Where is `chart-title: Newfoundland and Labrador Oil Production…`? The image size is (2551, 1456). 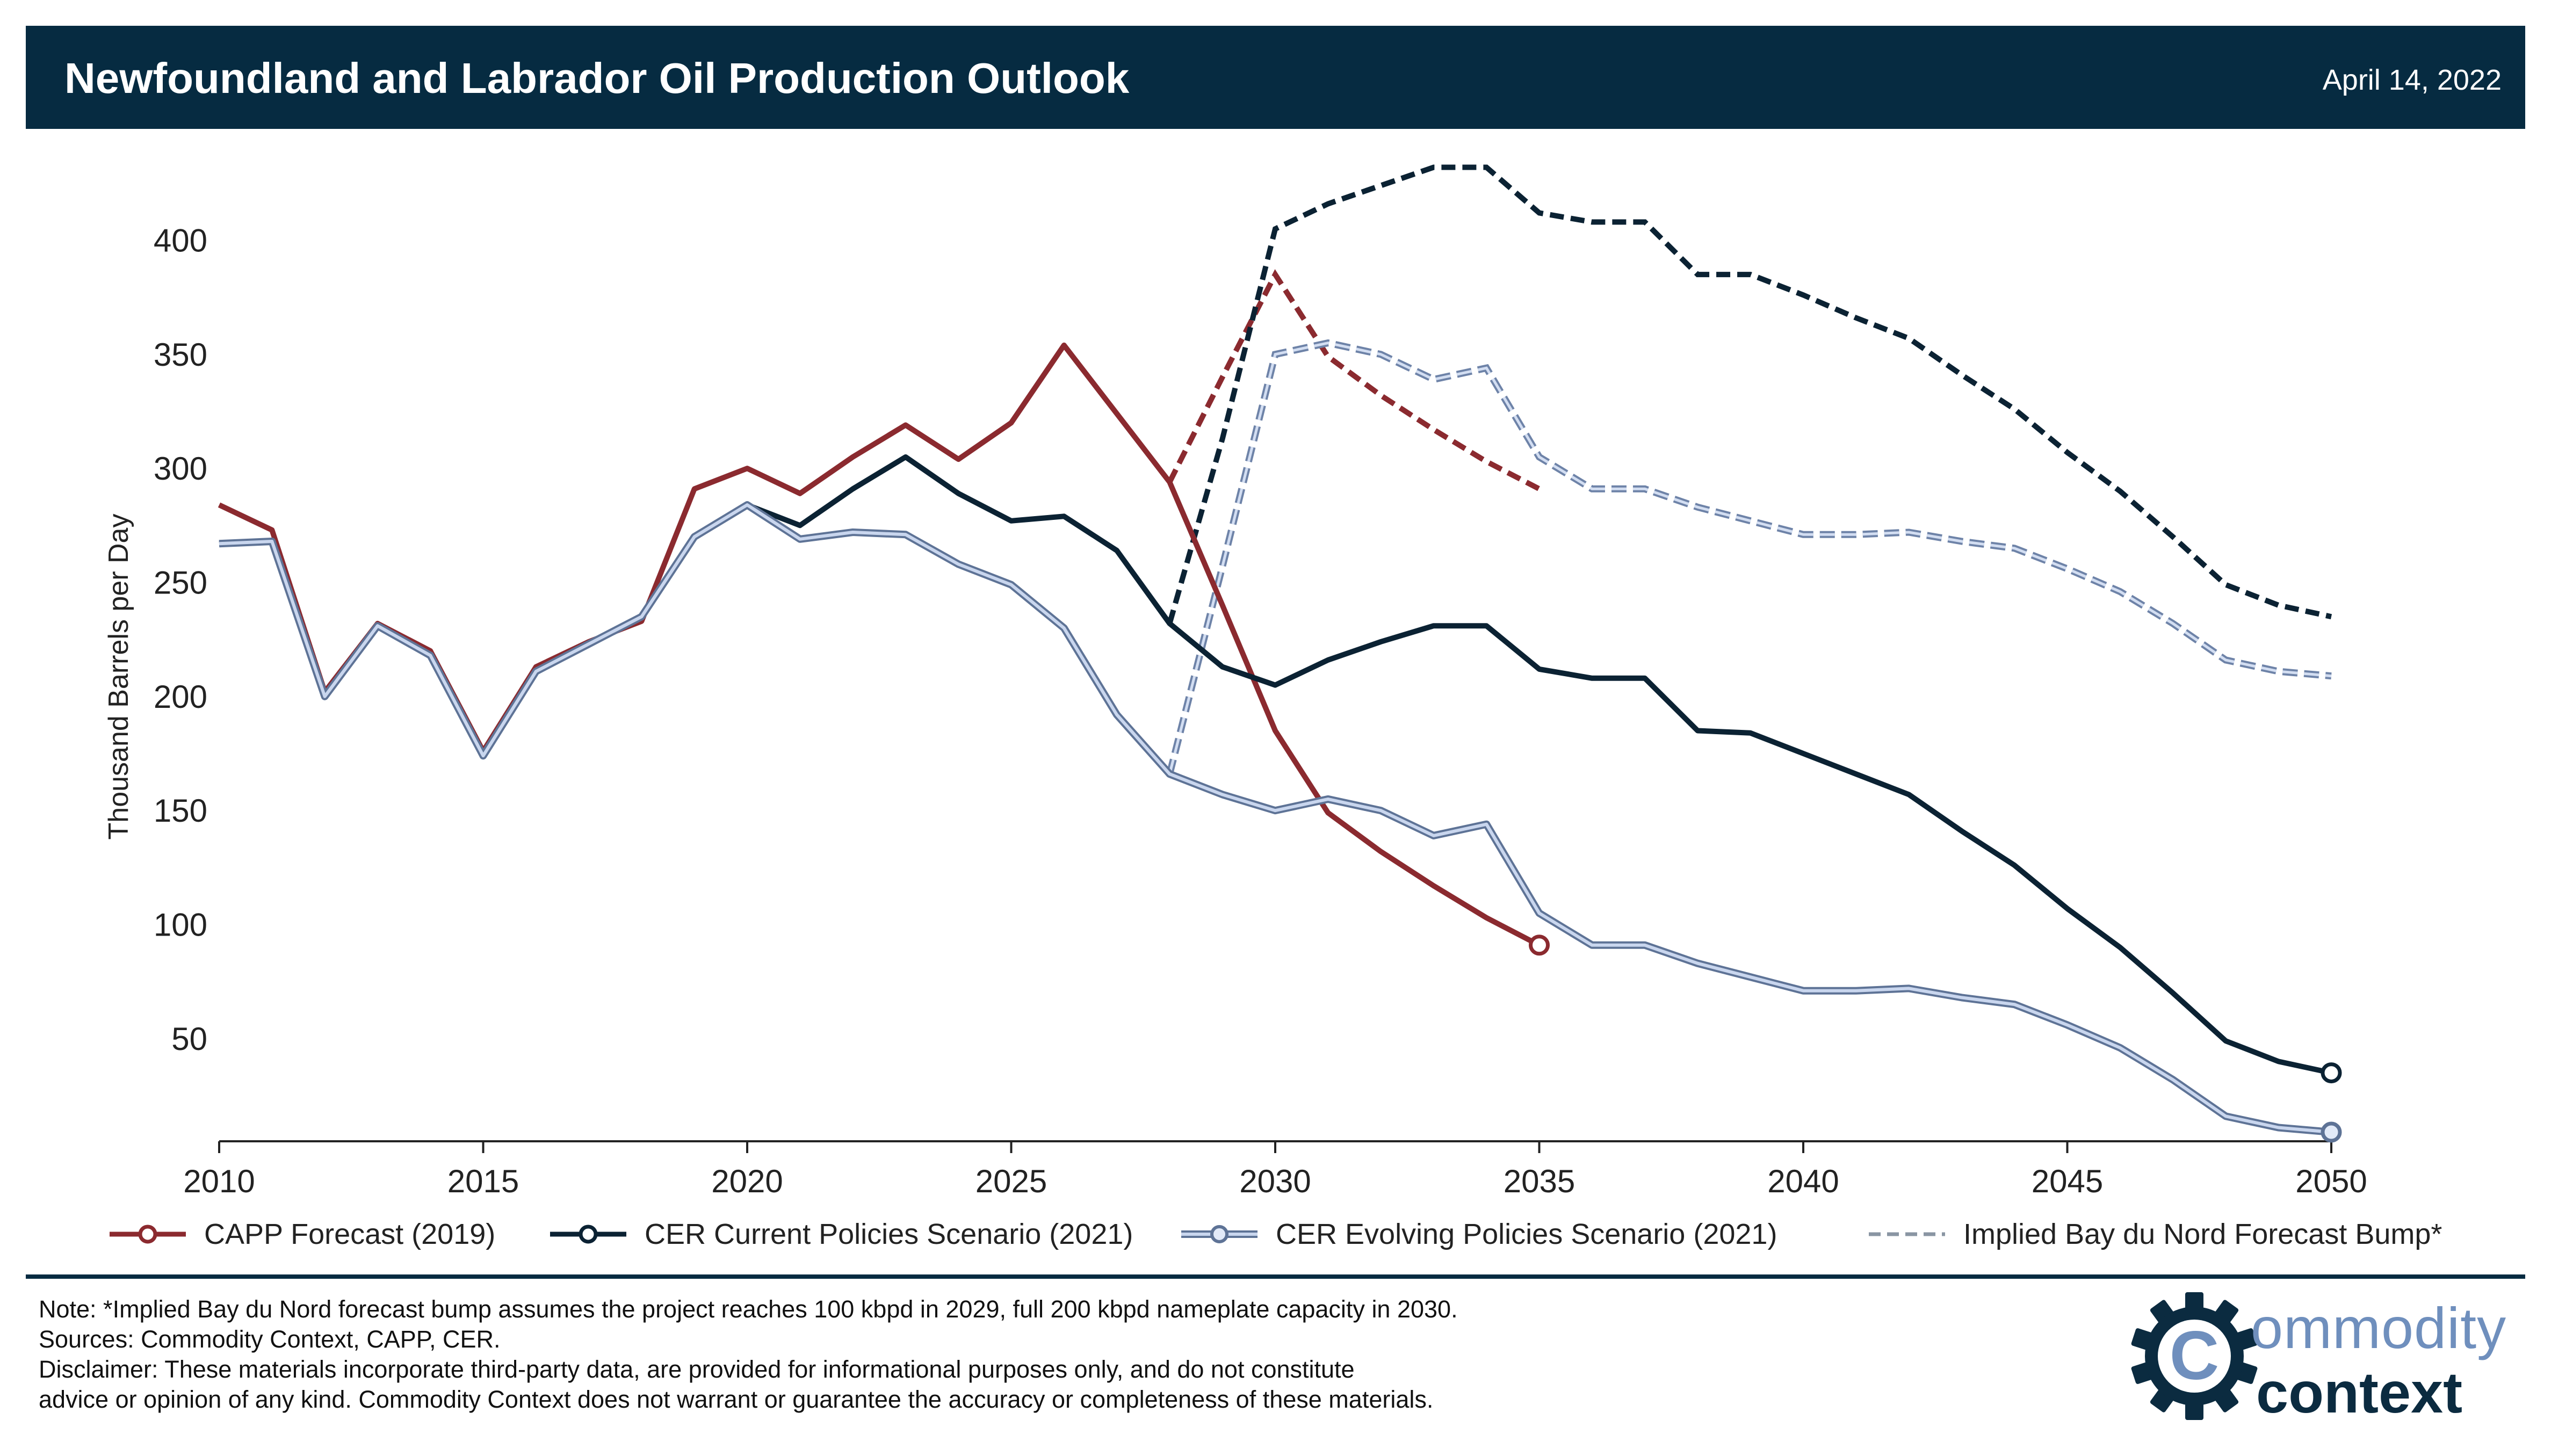 chart-title: Newfoundland and Labrador Oil Production… is located at coordinates (597, 78).